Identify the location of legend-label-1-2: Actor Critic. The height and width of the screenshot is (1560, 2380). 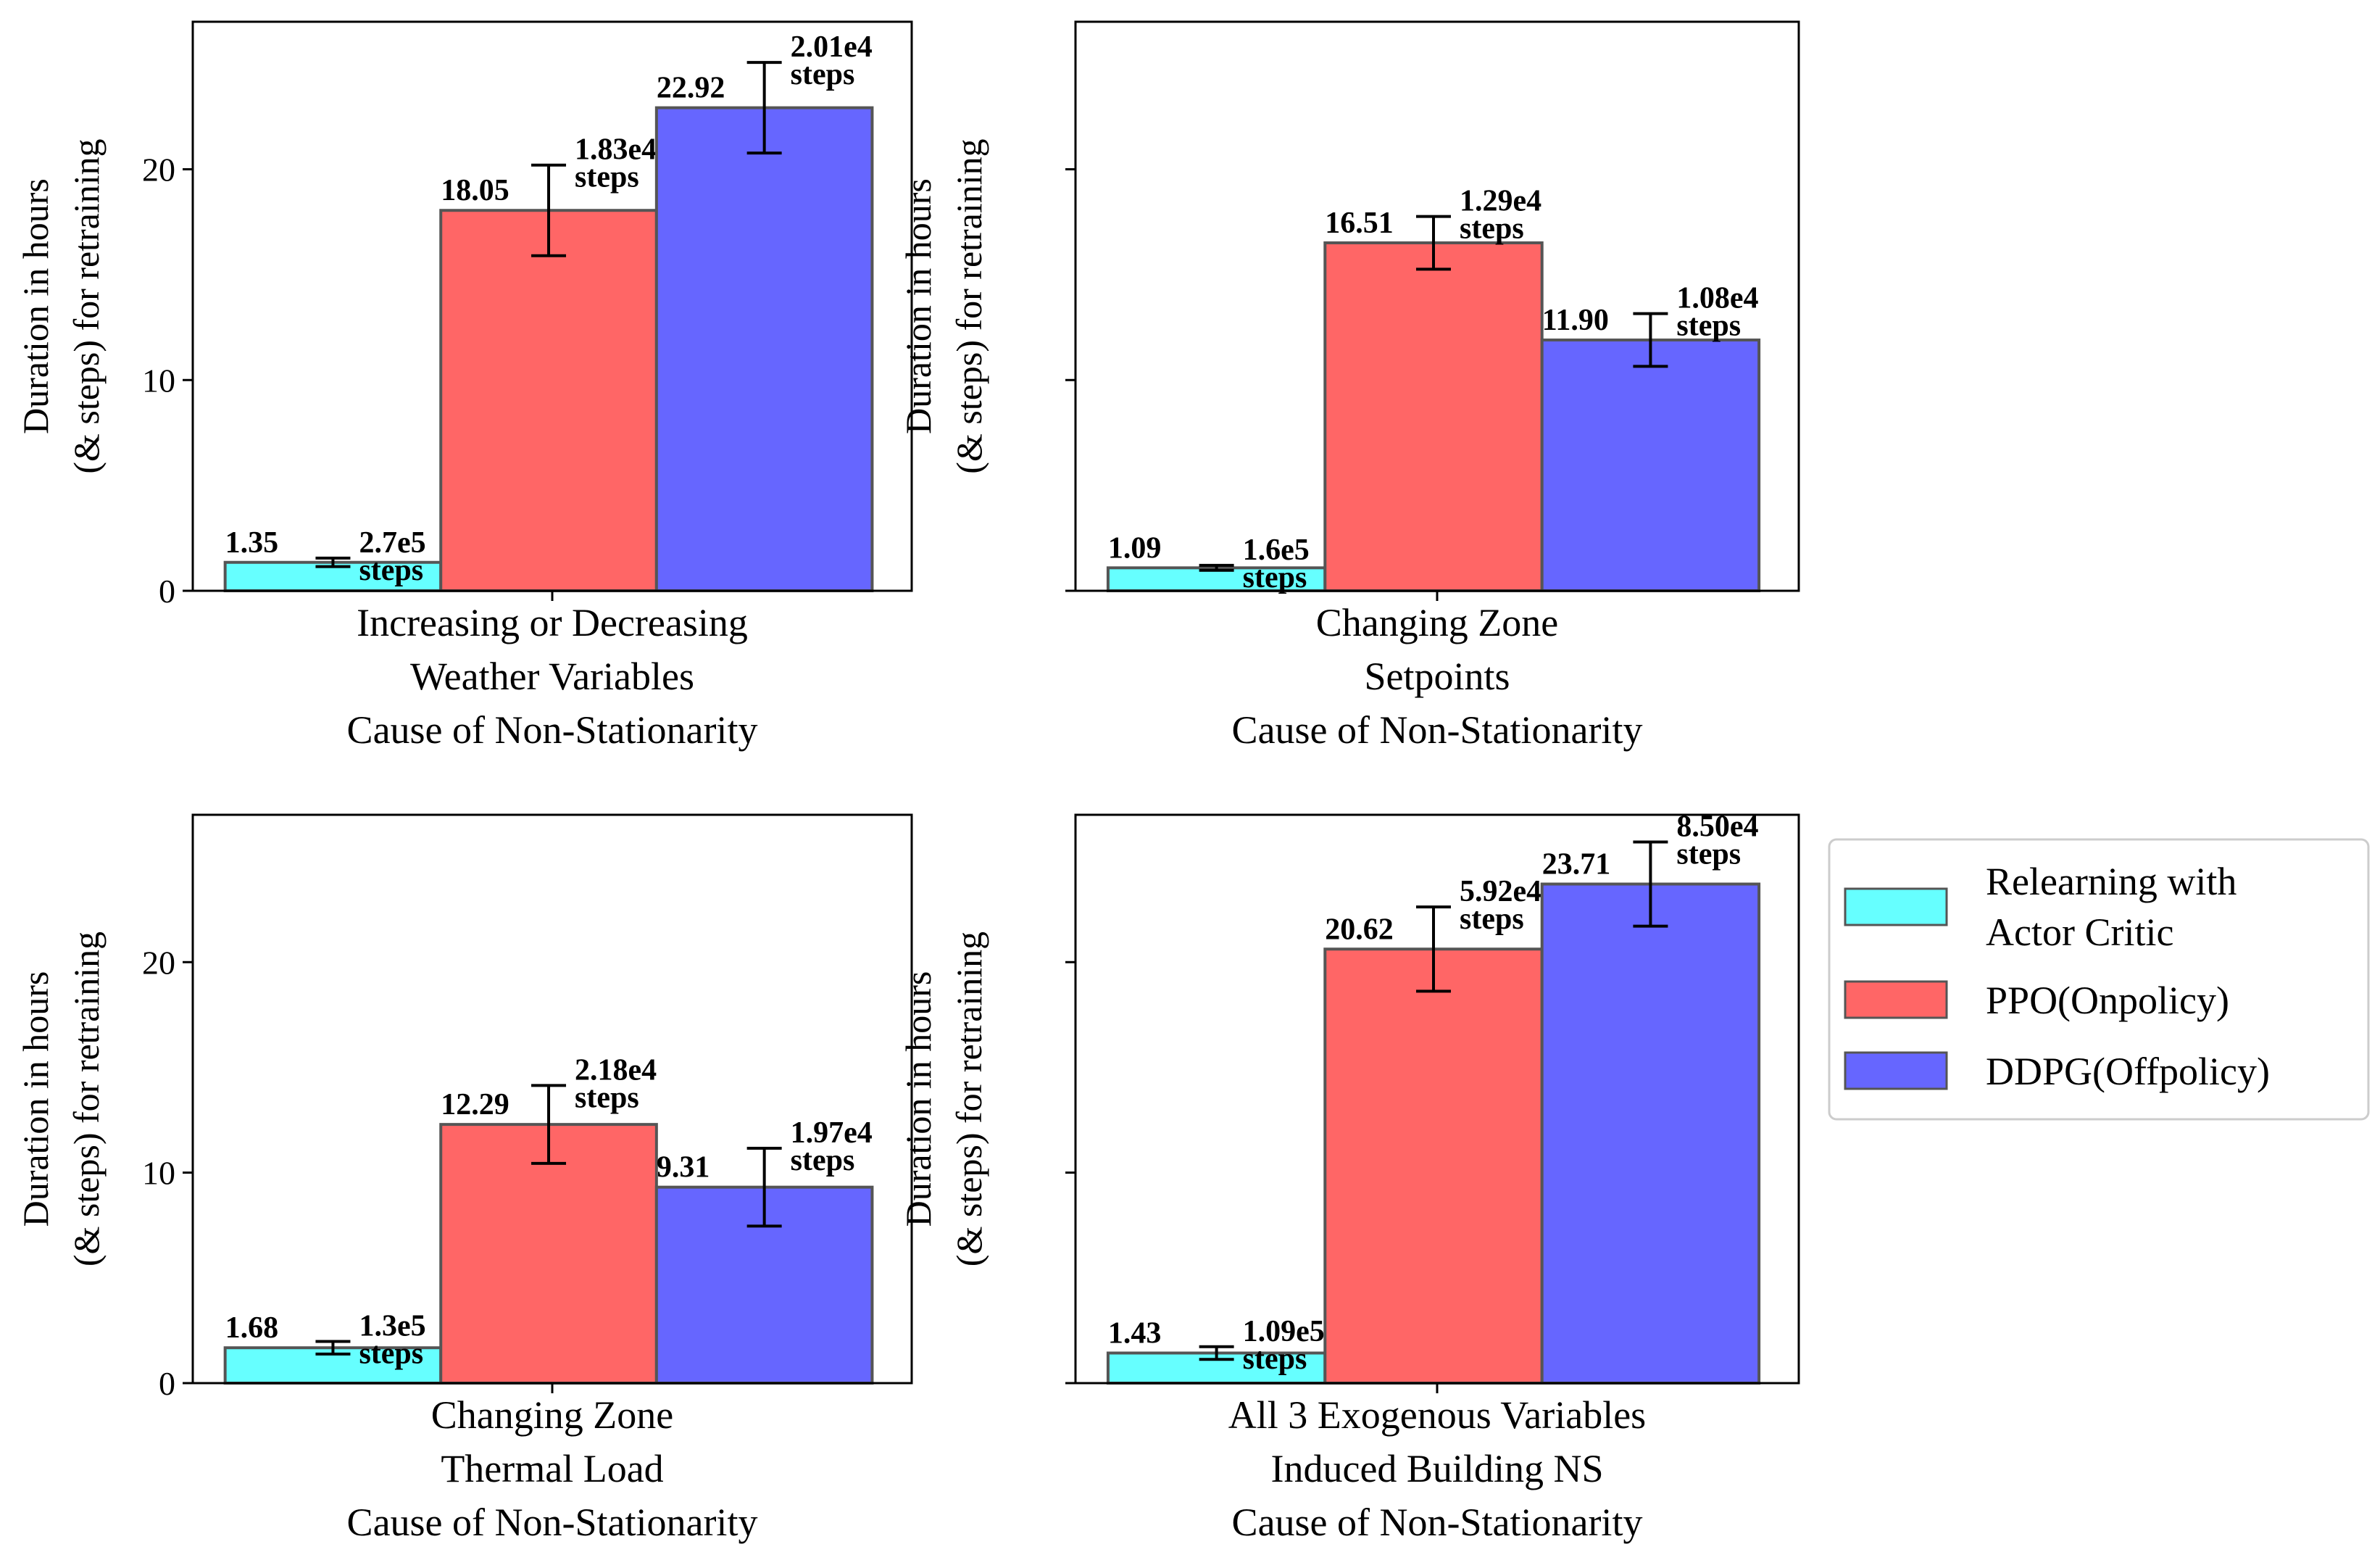
(2079, 932).